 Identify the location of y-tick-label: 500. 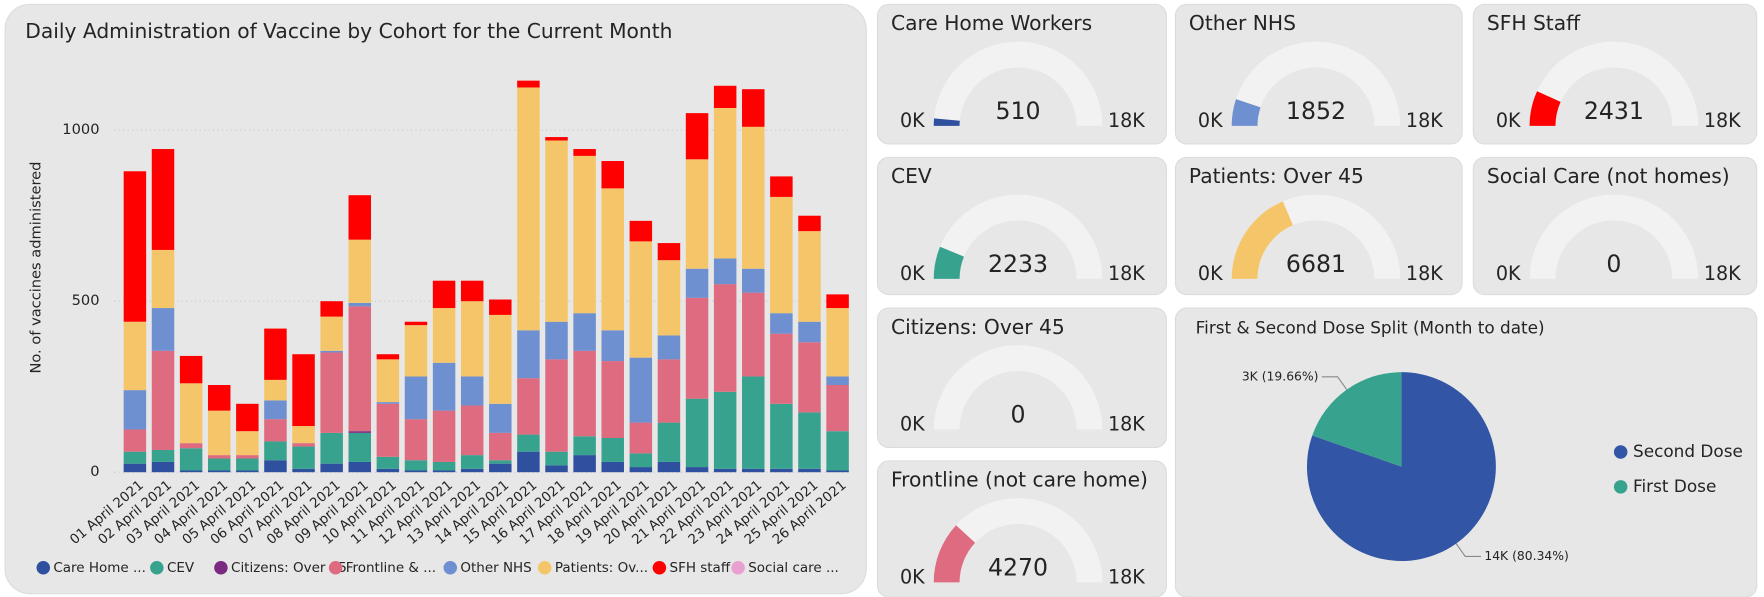
(86, 300).